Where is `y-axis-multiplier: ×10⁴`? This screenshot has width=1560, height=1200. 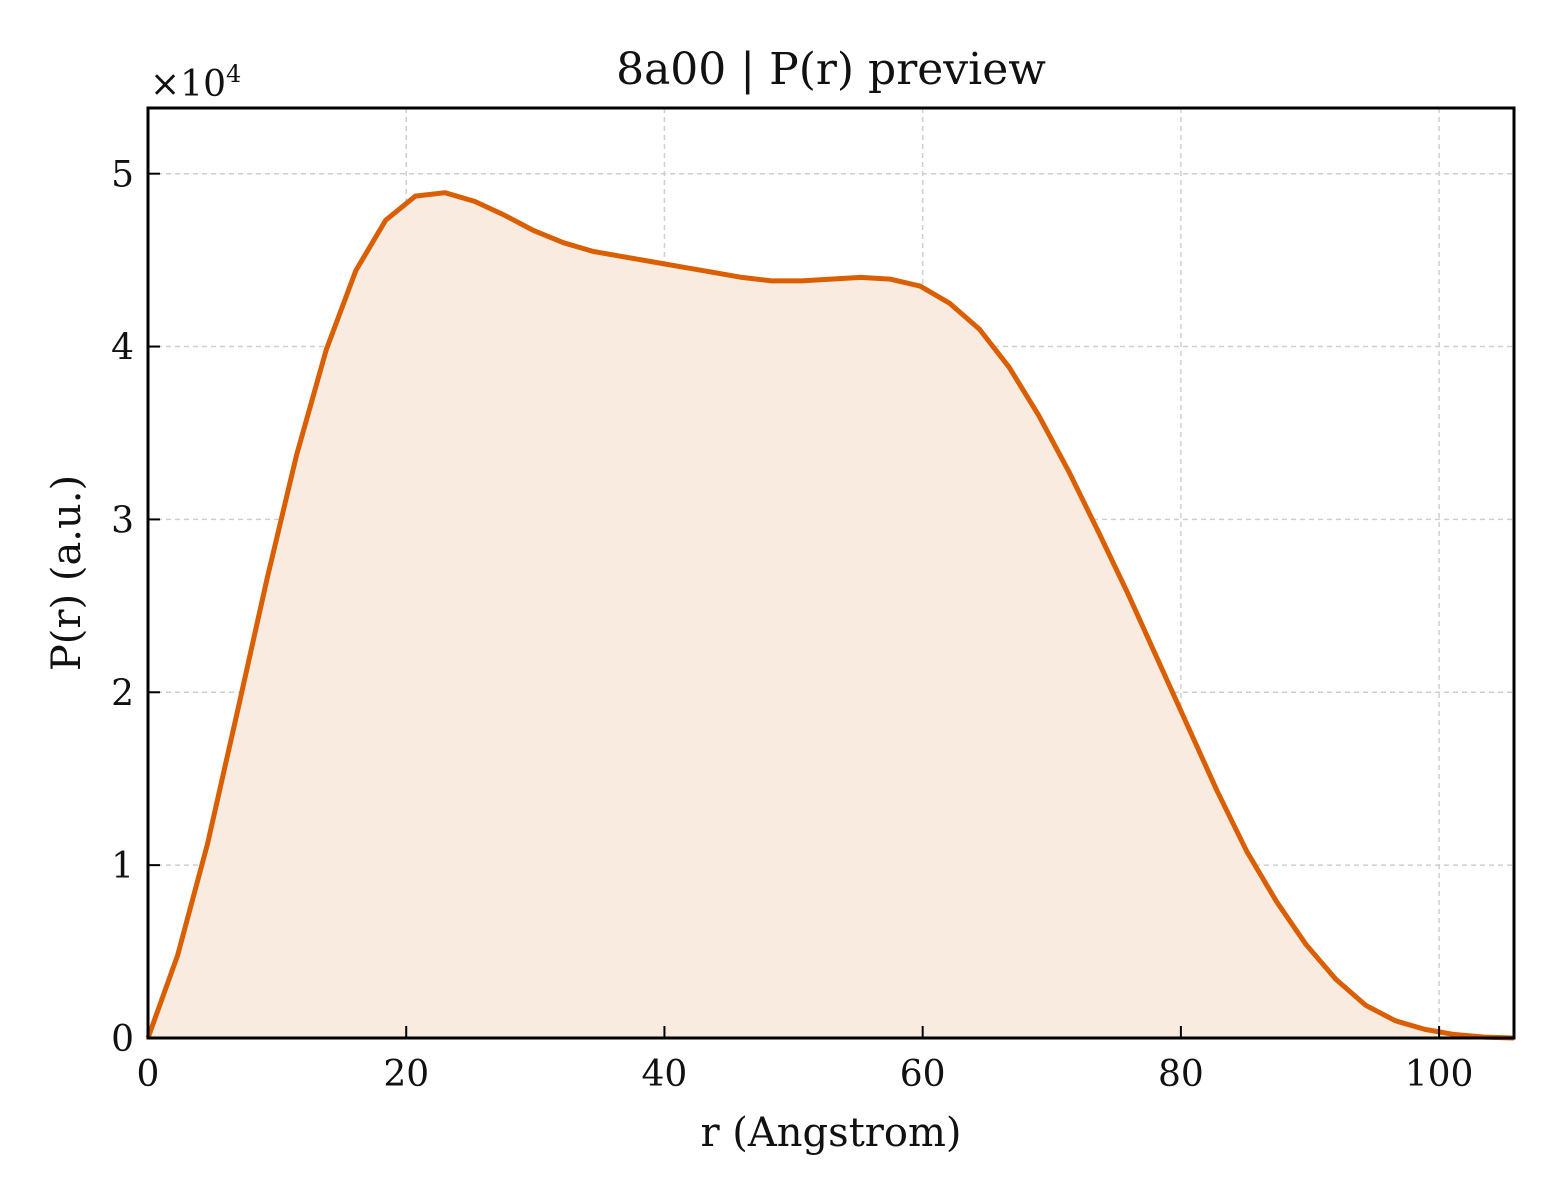 y-axis-multiplier: ×10⁴ is located at coordinates (195, 82).